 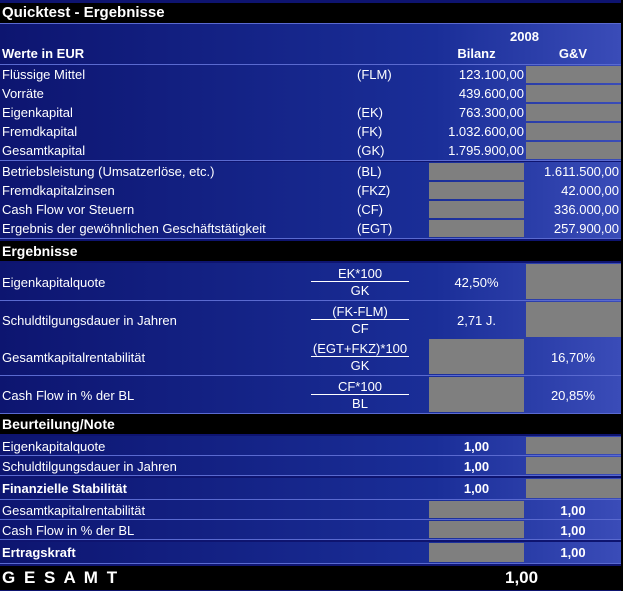 What do you see at coordinates (581, 171) in the screenshot?
I see `guv-value: 1.611.500,00` at bounding box center [581, 171].